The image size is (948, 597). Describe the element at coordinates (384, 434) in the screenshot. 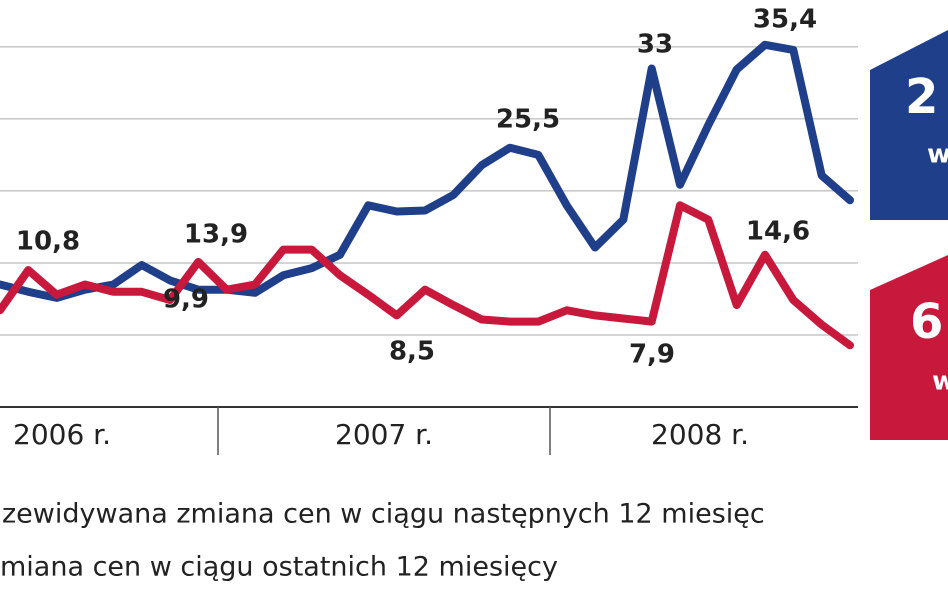

I see `year-label: 2007 r.` at that location.